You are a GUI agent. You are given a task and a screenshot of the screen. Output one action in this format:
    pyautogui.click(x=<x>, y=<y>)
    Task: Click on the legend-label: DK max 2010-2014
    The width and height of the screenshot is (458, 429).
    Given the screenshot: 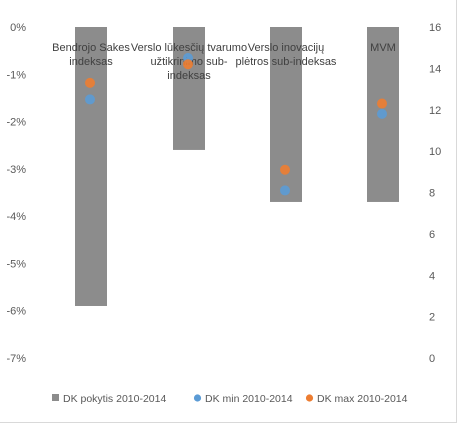 What is the action you would take?
    pyautogui.click(x=362, y=399)
    